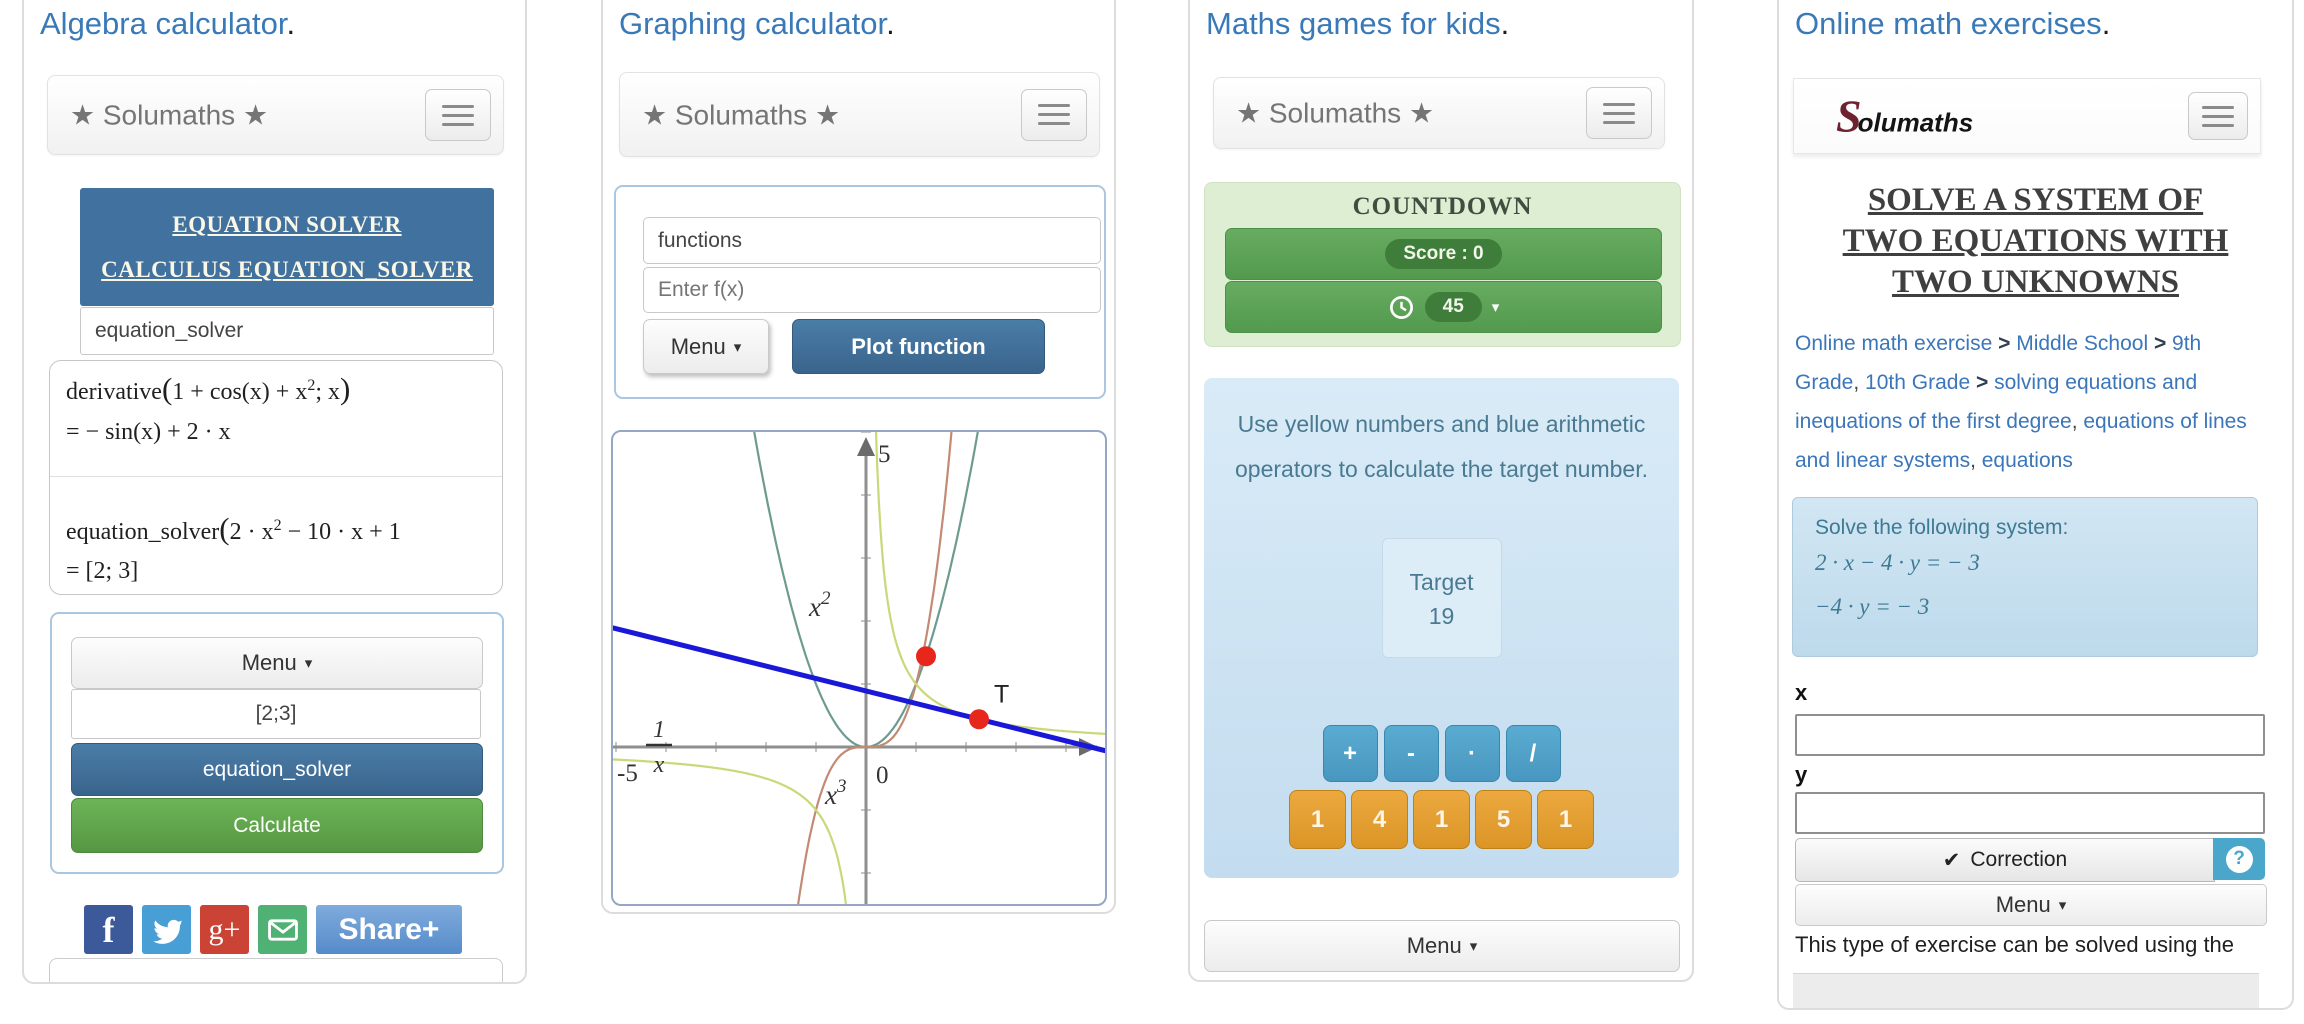 The height and width of the screenshot is (1024, 2304). I want to click on y-answer-input, so click(2030, 813).